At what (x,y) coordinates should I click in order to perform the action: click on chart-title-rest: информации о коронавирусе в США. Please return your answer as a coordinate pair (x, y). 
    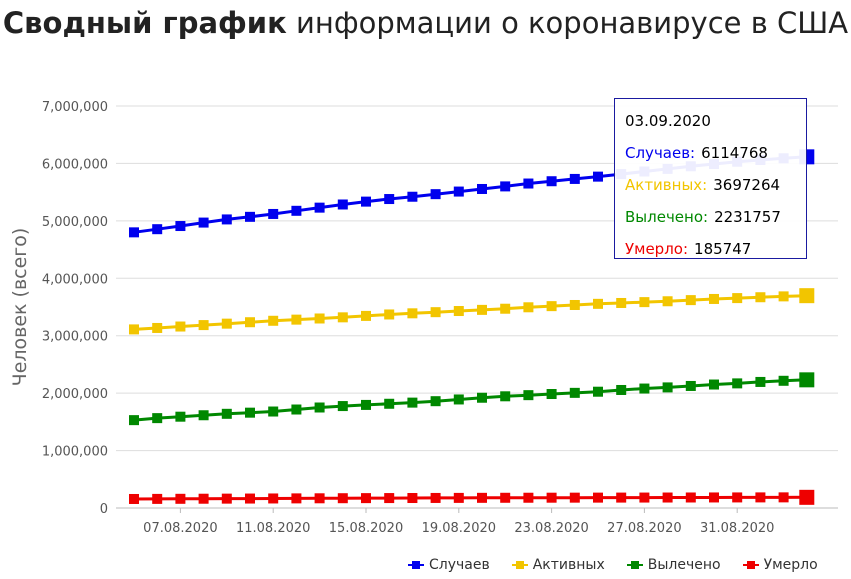
    Looking at the image, I should click on (567, 23).